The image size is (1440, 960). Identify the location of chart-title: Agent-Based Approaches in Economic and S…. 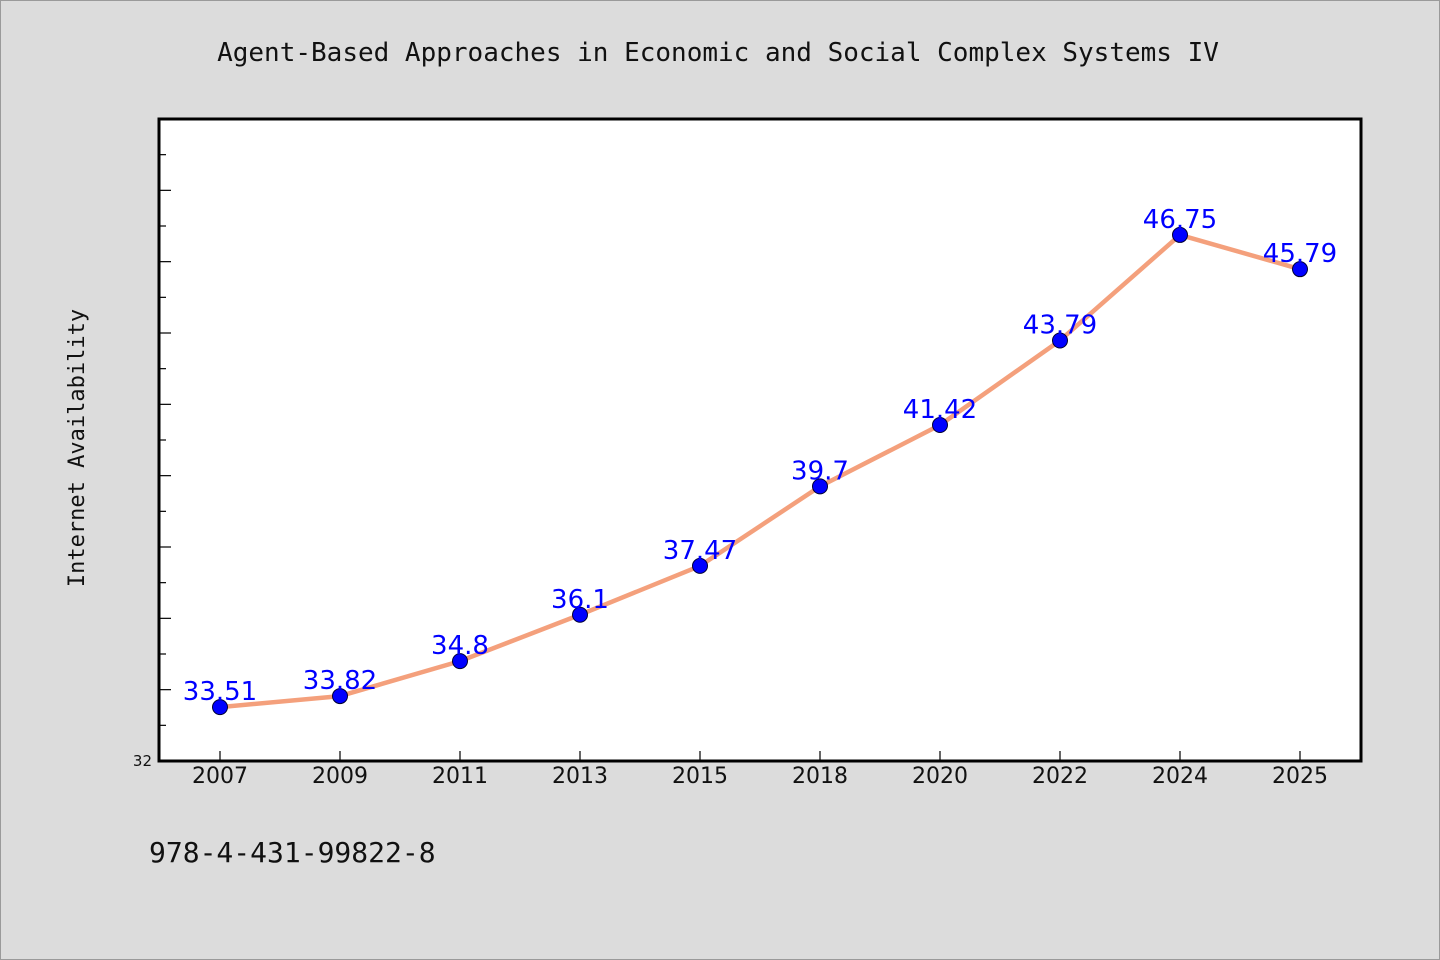
(718, 53).